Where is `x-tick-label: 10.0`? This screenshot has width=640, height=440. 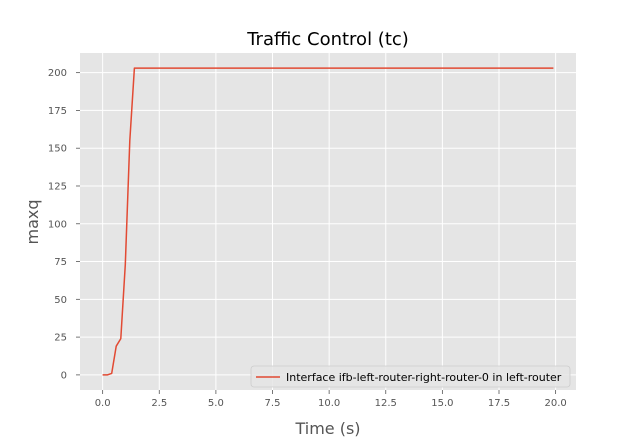
x-tick-label: 10.0 is located at coordinates (329, 403).